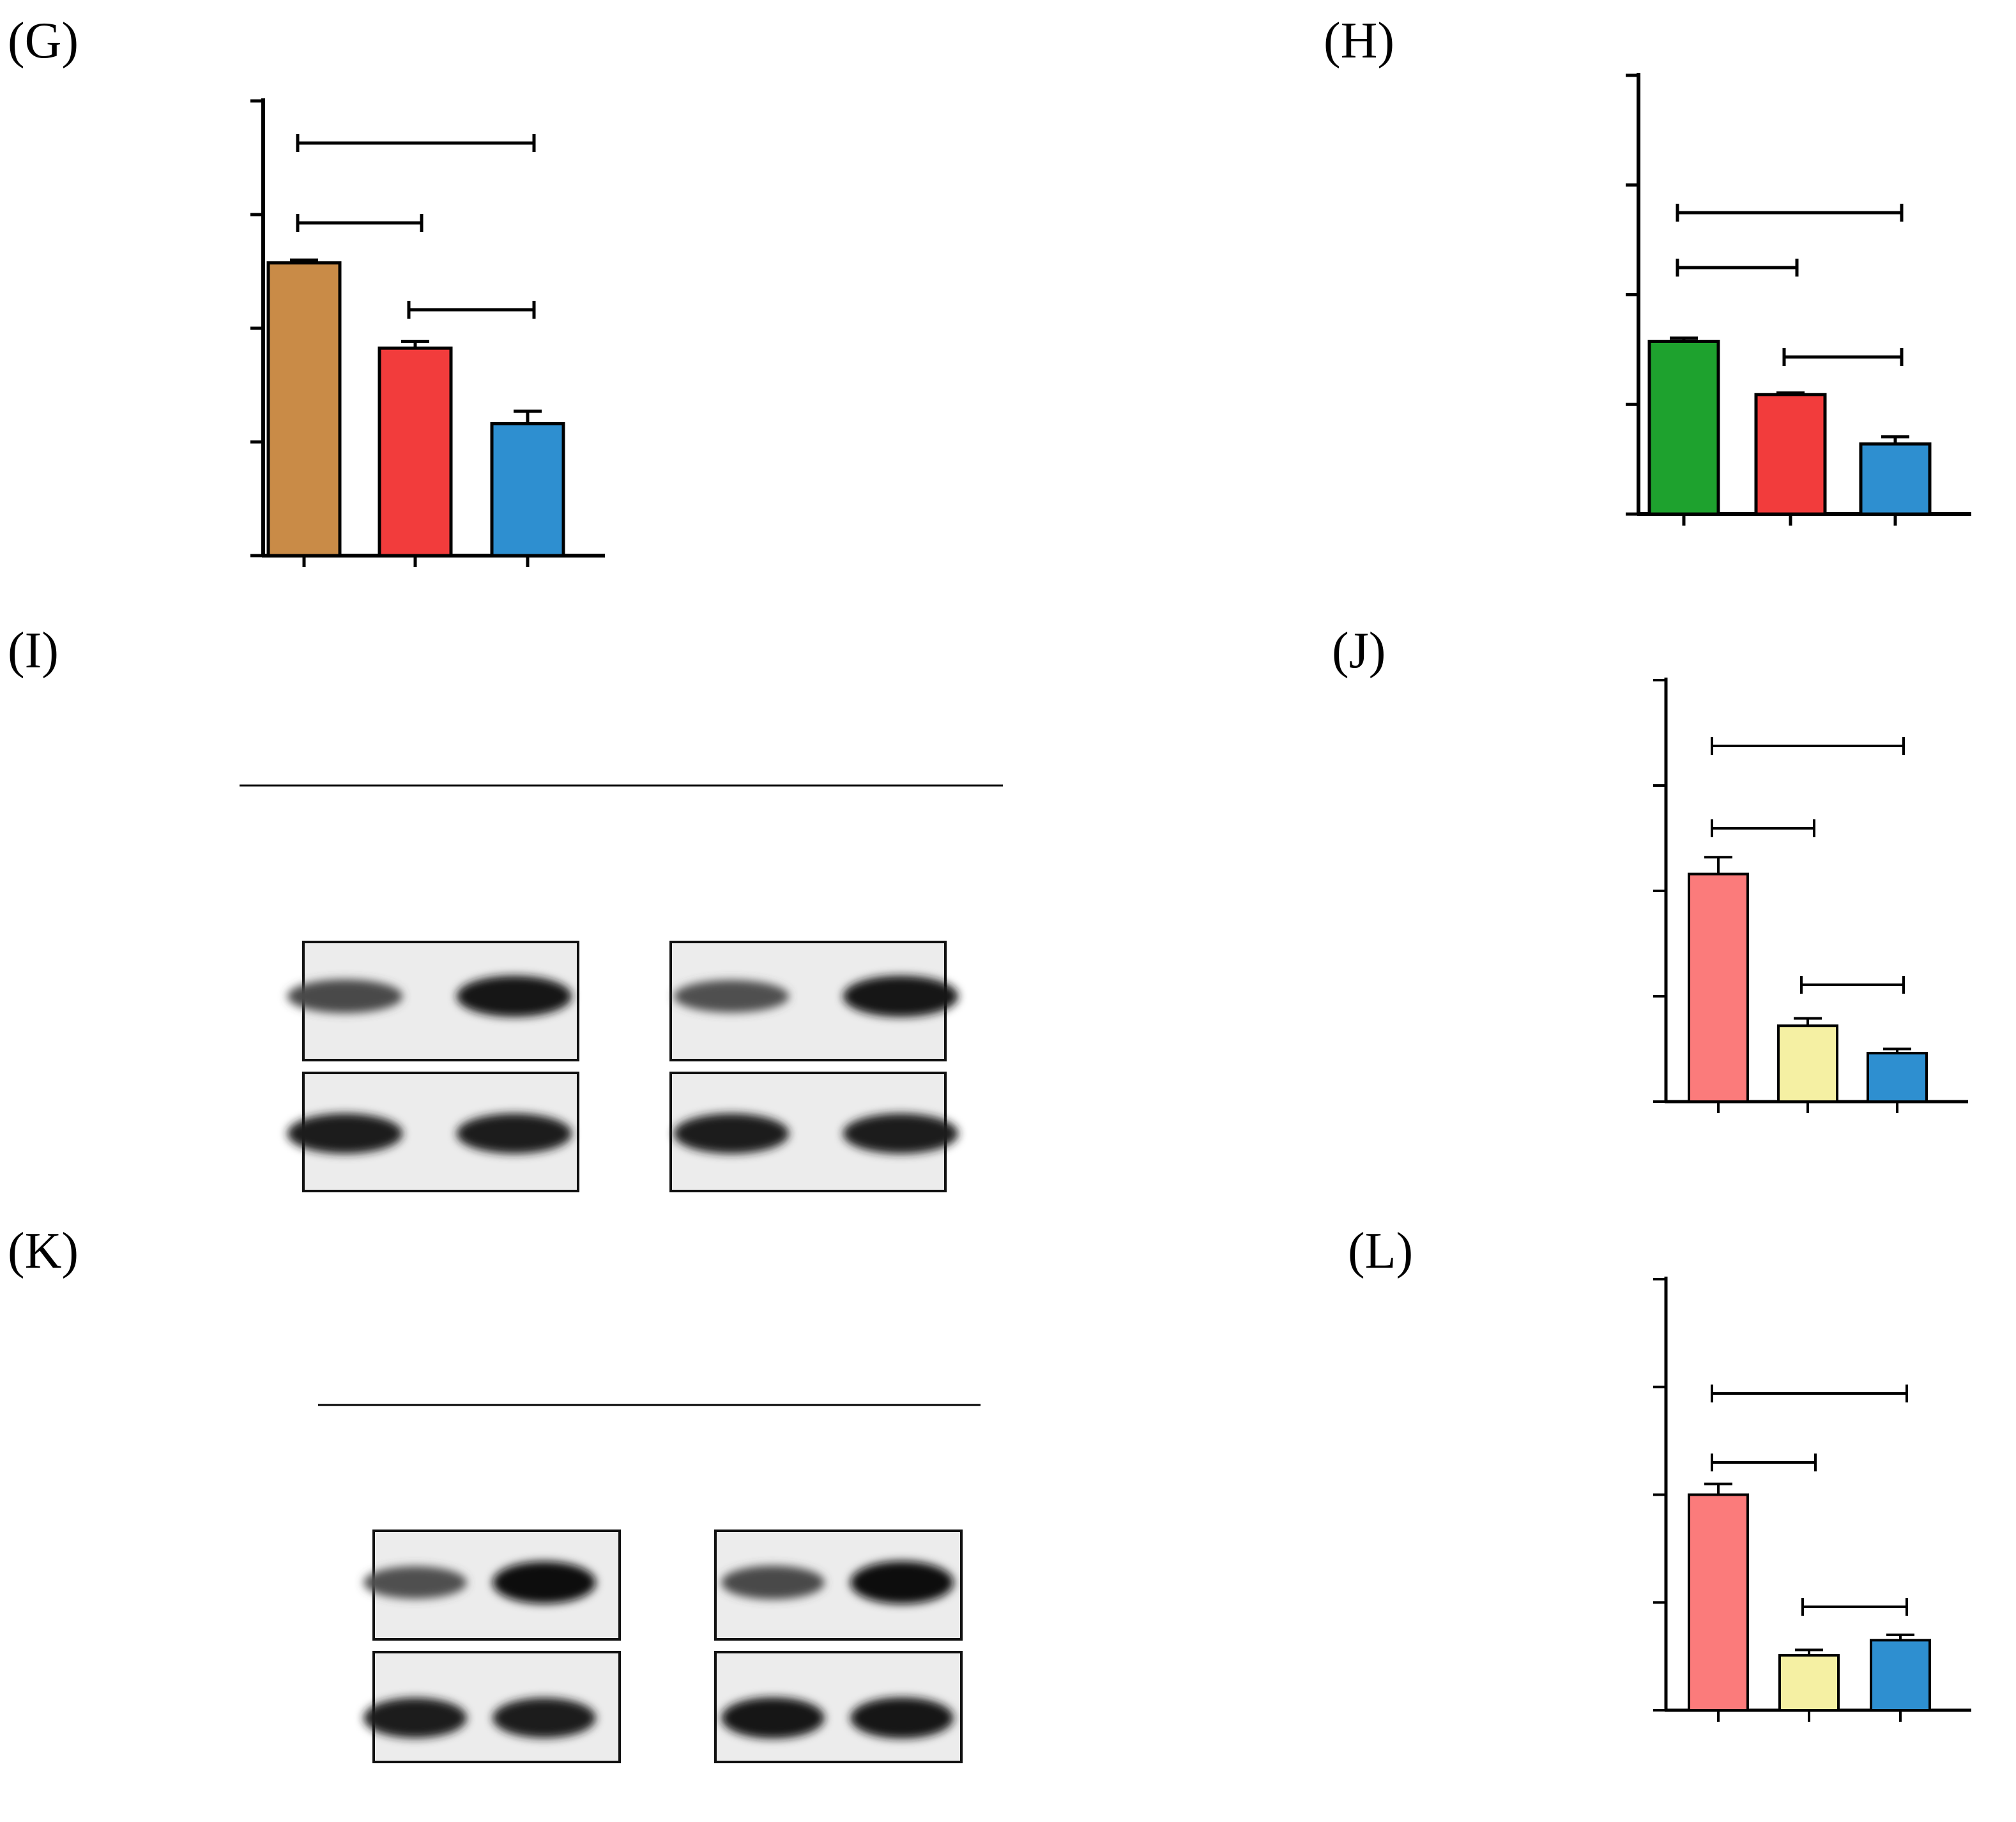 This screenshot has height=1822, width=2016. What do you see at coordinates (1359, 41) in the screenshot?
I see `panel-label-h: (H)` at bounding box center [1359, 41].